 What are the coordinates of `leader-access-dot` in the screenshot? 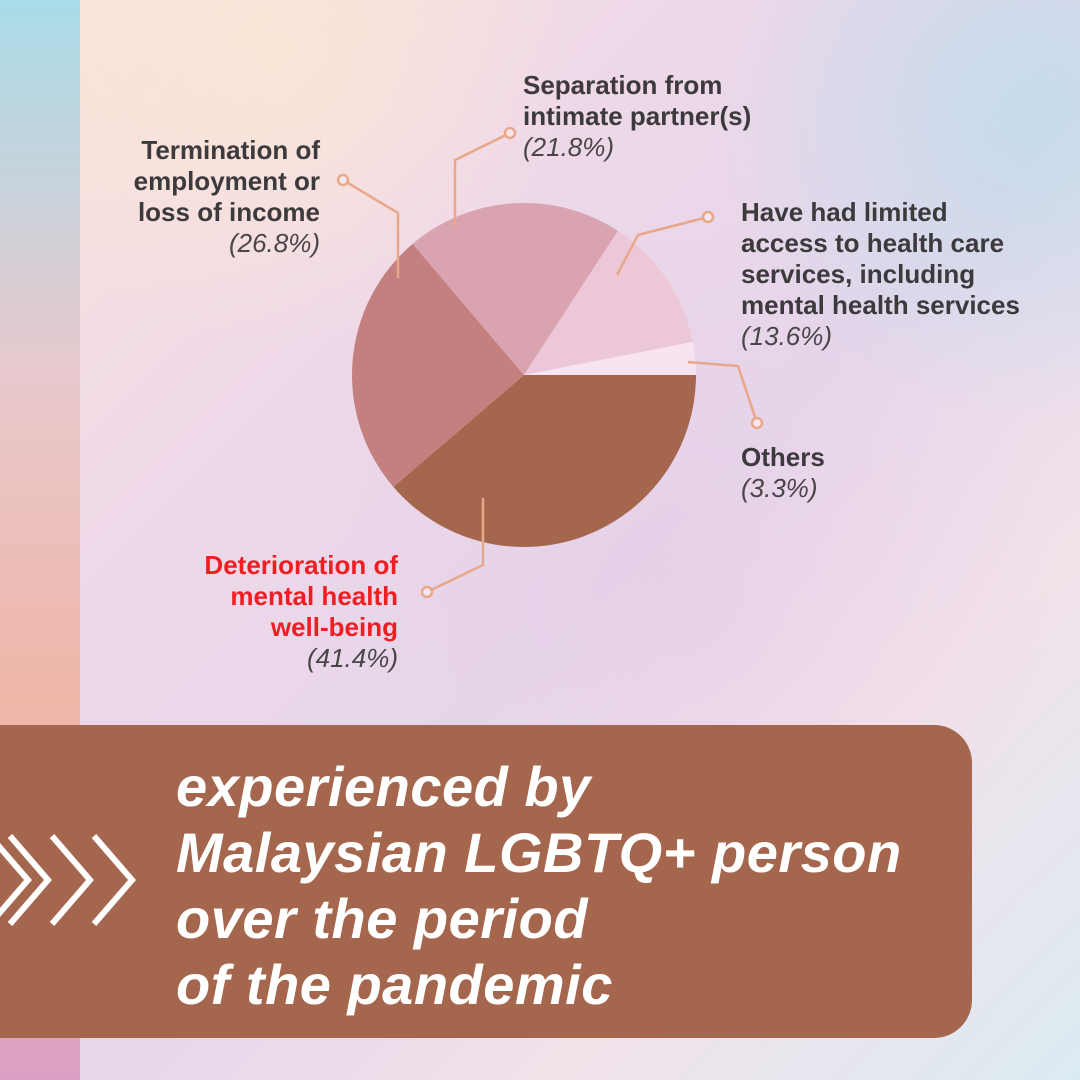 It's located at (708, 217).